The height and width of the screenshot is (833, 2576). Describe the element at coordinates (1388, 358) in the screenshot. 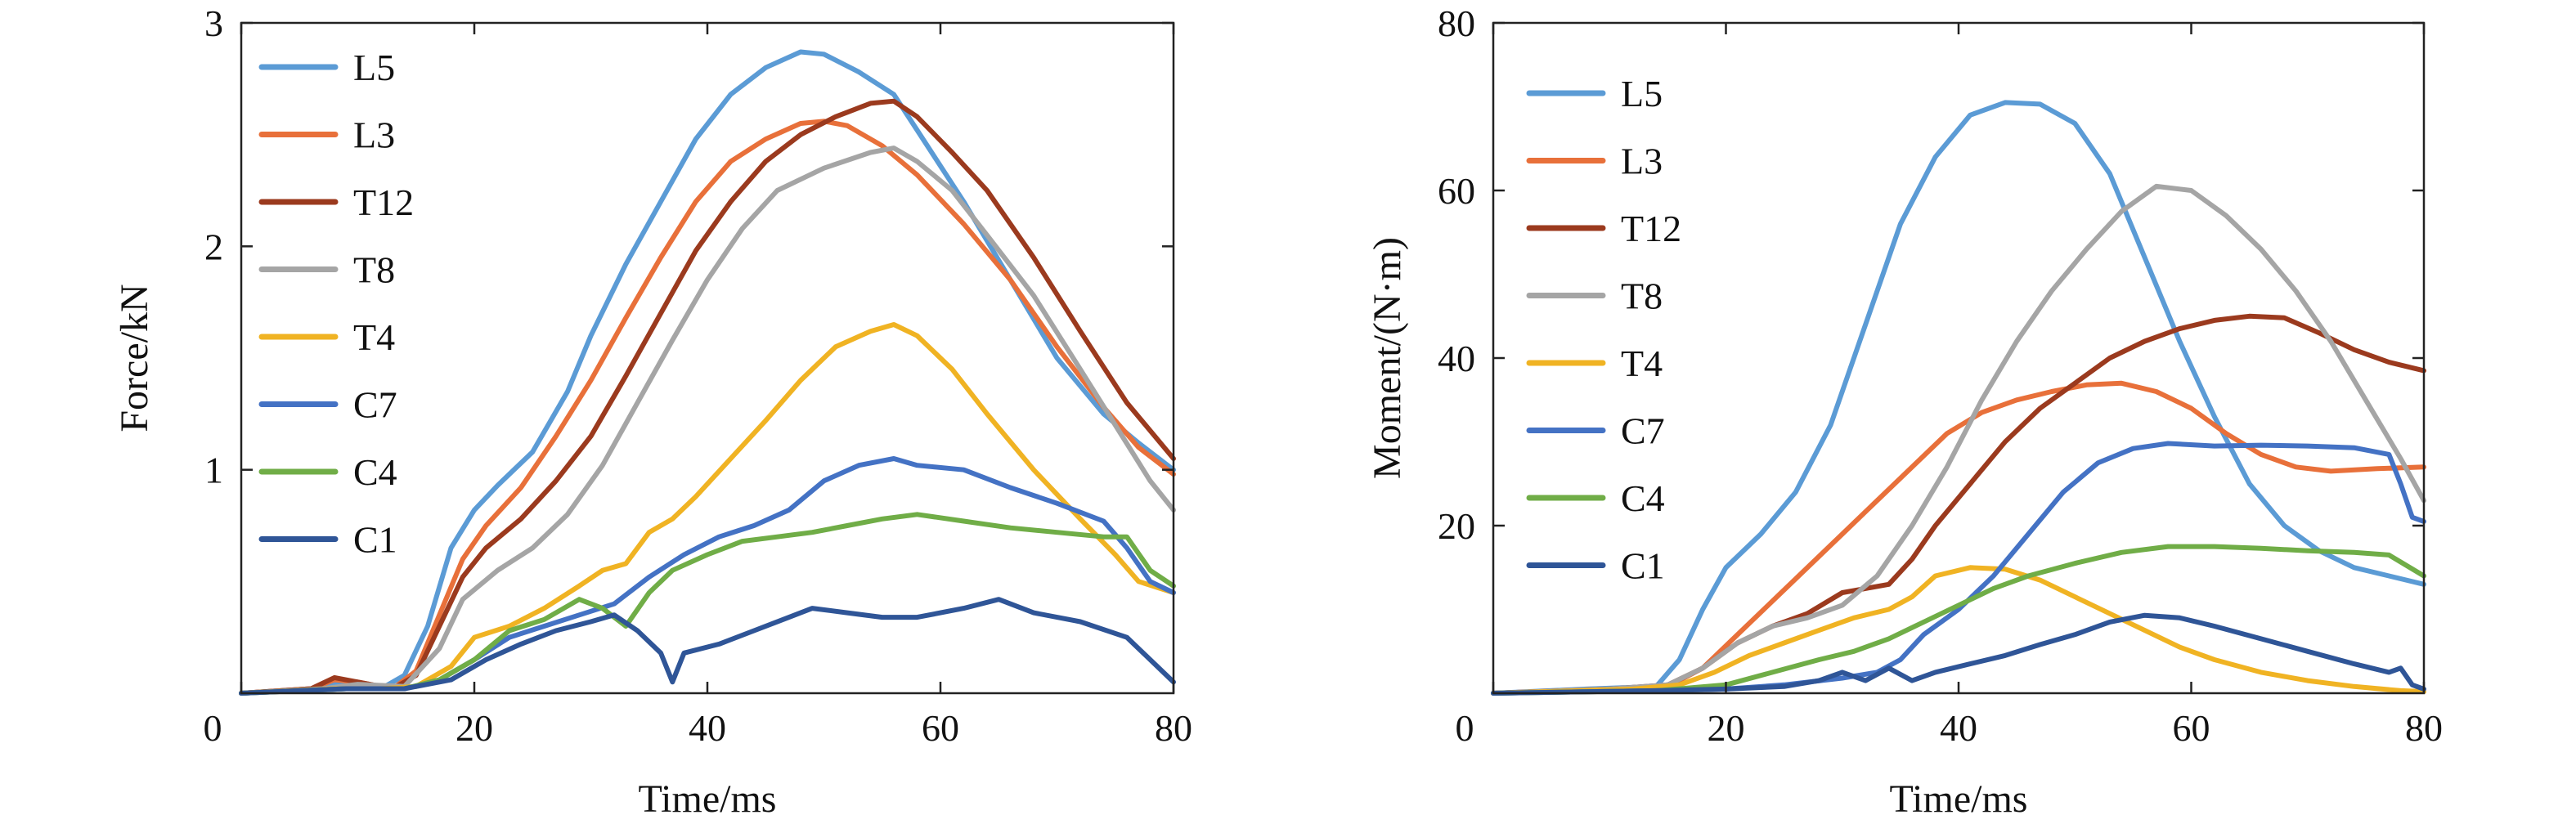

I see `y-axis-title: Moment/(N·m)` at that location.